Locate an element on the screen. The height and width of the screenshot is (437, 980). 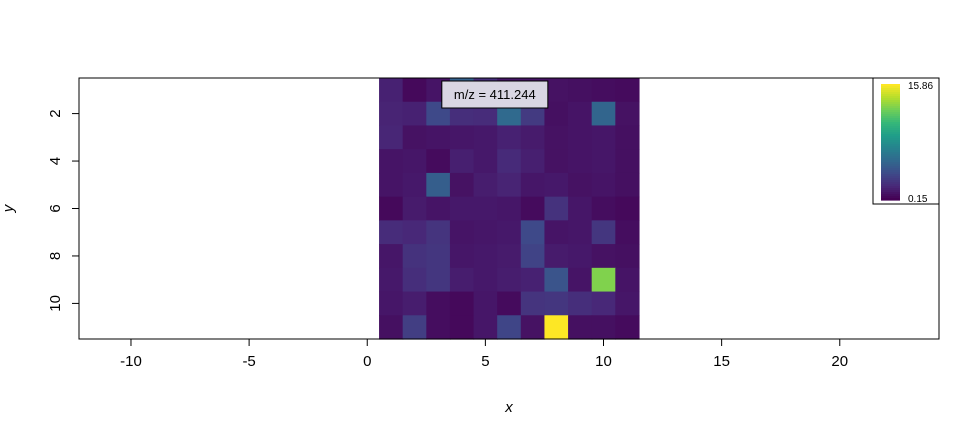
y-tick-label: 8 is located at coordinates (55, 256).